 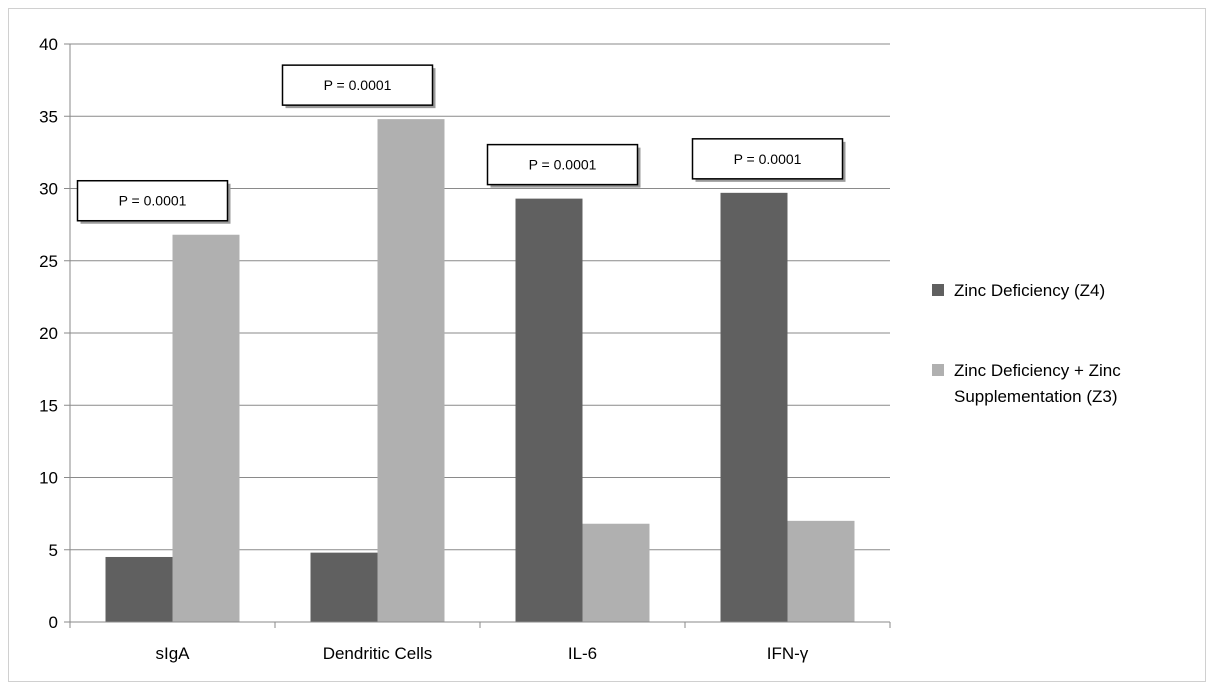 What do you see at coordinates (48, 333) in the screenshot?
I see `y-tick-label: 20` at bounding box center [48, 333].